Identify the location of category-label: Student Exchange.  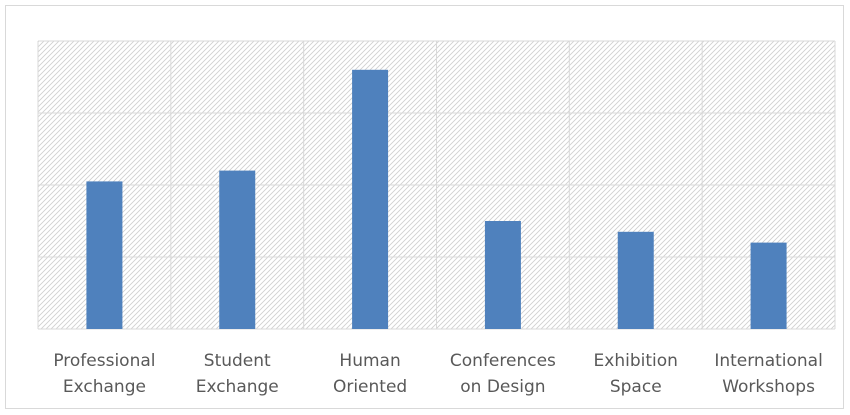
(237, 374).